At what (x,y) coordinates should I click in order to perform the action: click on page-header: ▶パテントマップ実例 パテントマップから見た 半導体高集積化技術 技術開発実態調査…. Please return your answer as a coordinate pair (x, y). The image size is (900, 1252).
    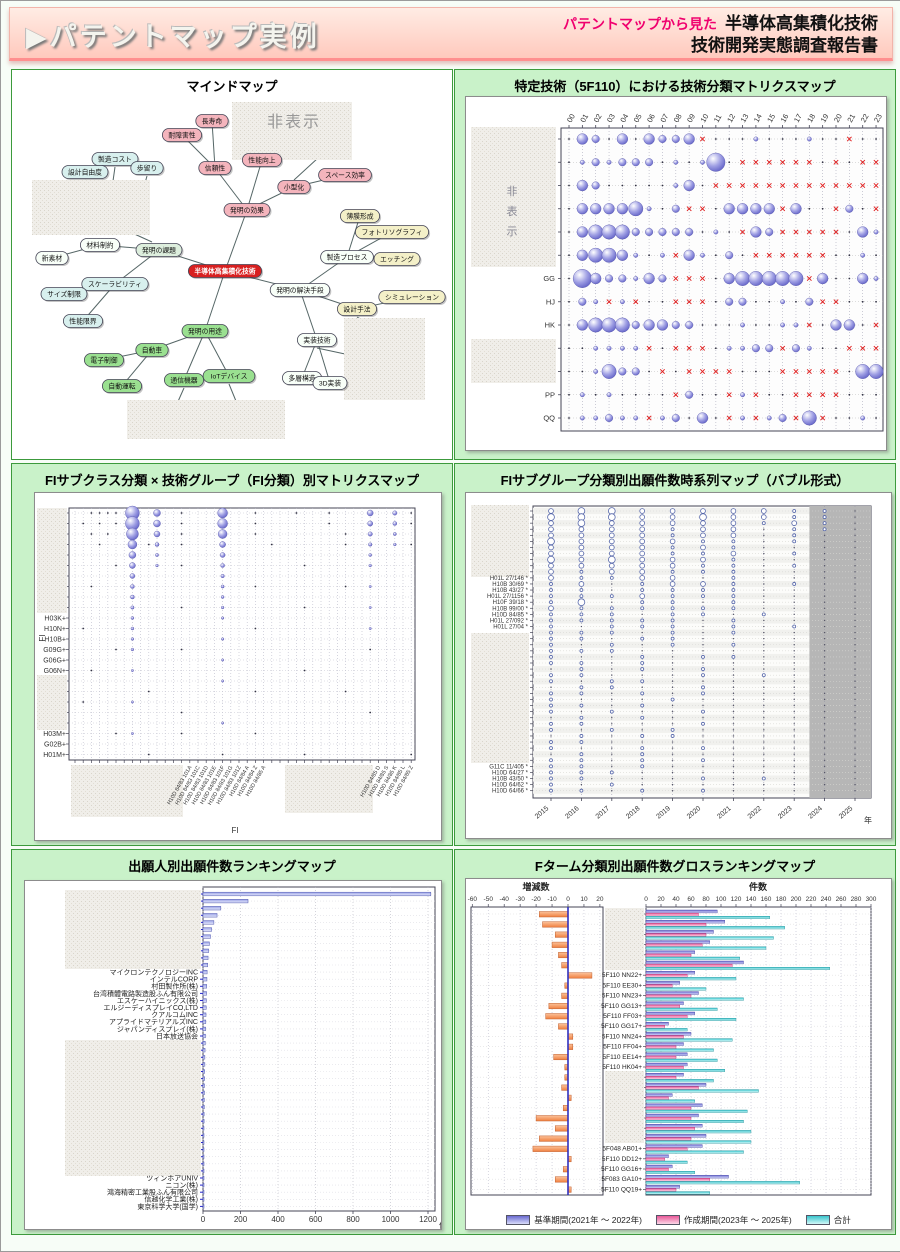
    Looking at the image, I should click on (451, 34).